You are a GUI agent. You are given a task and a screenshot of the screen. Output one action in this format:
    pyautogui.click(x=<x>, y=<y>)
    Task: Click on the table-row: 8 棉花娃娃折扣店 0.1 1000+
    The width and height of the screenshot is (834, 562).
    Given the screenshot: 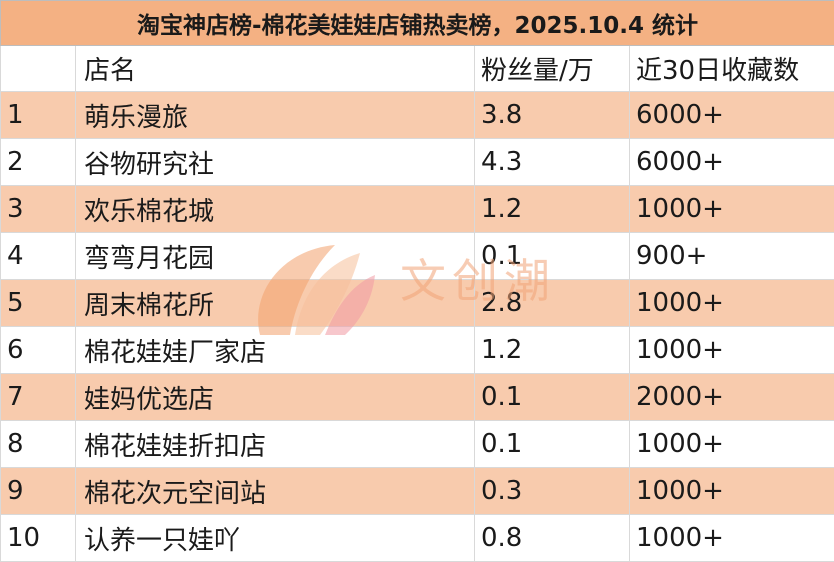 What is the action you would take?
    pyautogui.click(x=417, y=444)
    